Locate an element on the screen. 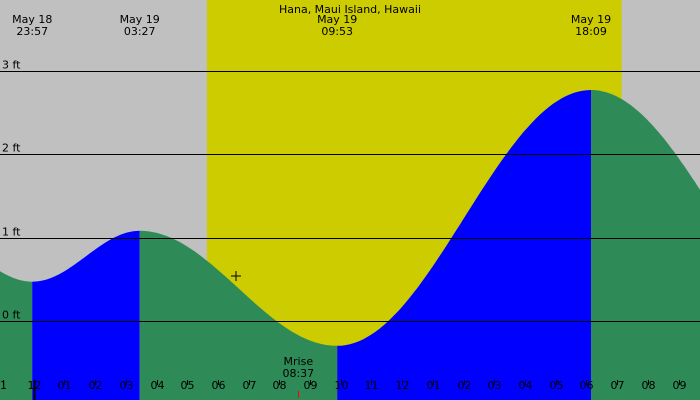  crosshair-marker is located at coordinates (236, 276).